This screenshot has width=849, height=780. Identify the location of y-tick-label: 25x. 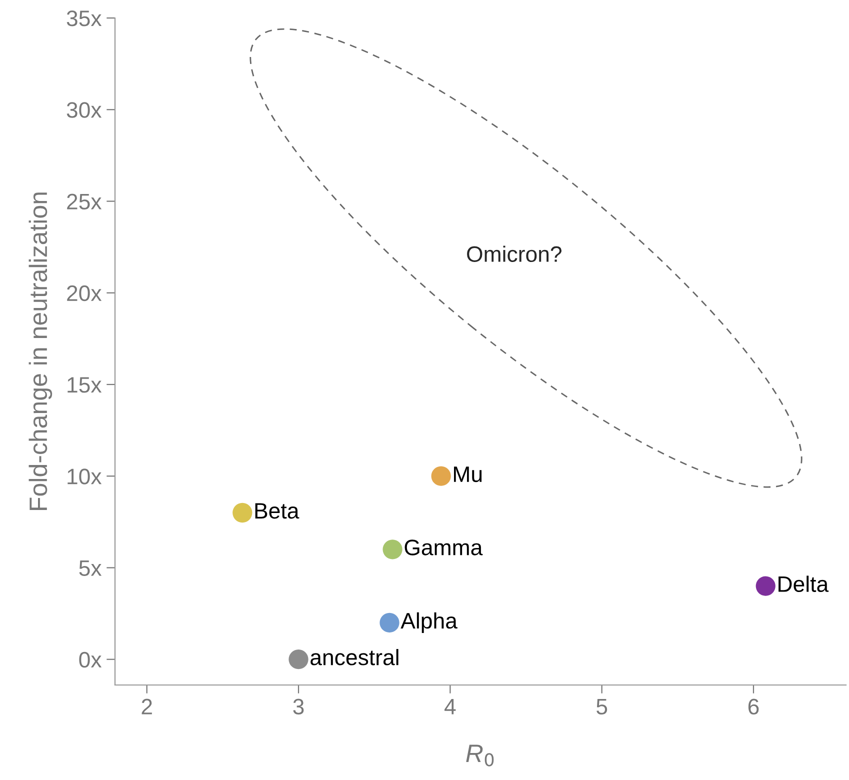
(84, 202).